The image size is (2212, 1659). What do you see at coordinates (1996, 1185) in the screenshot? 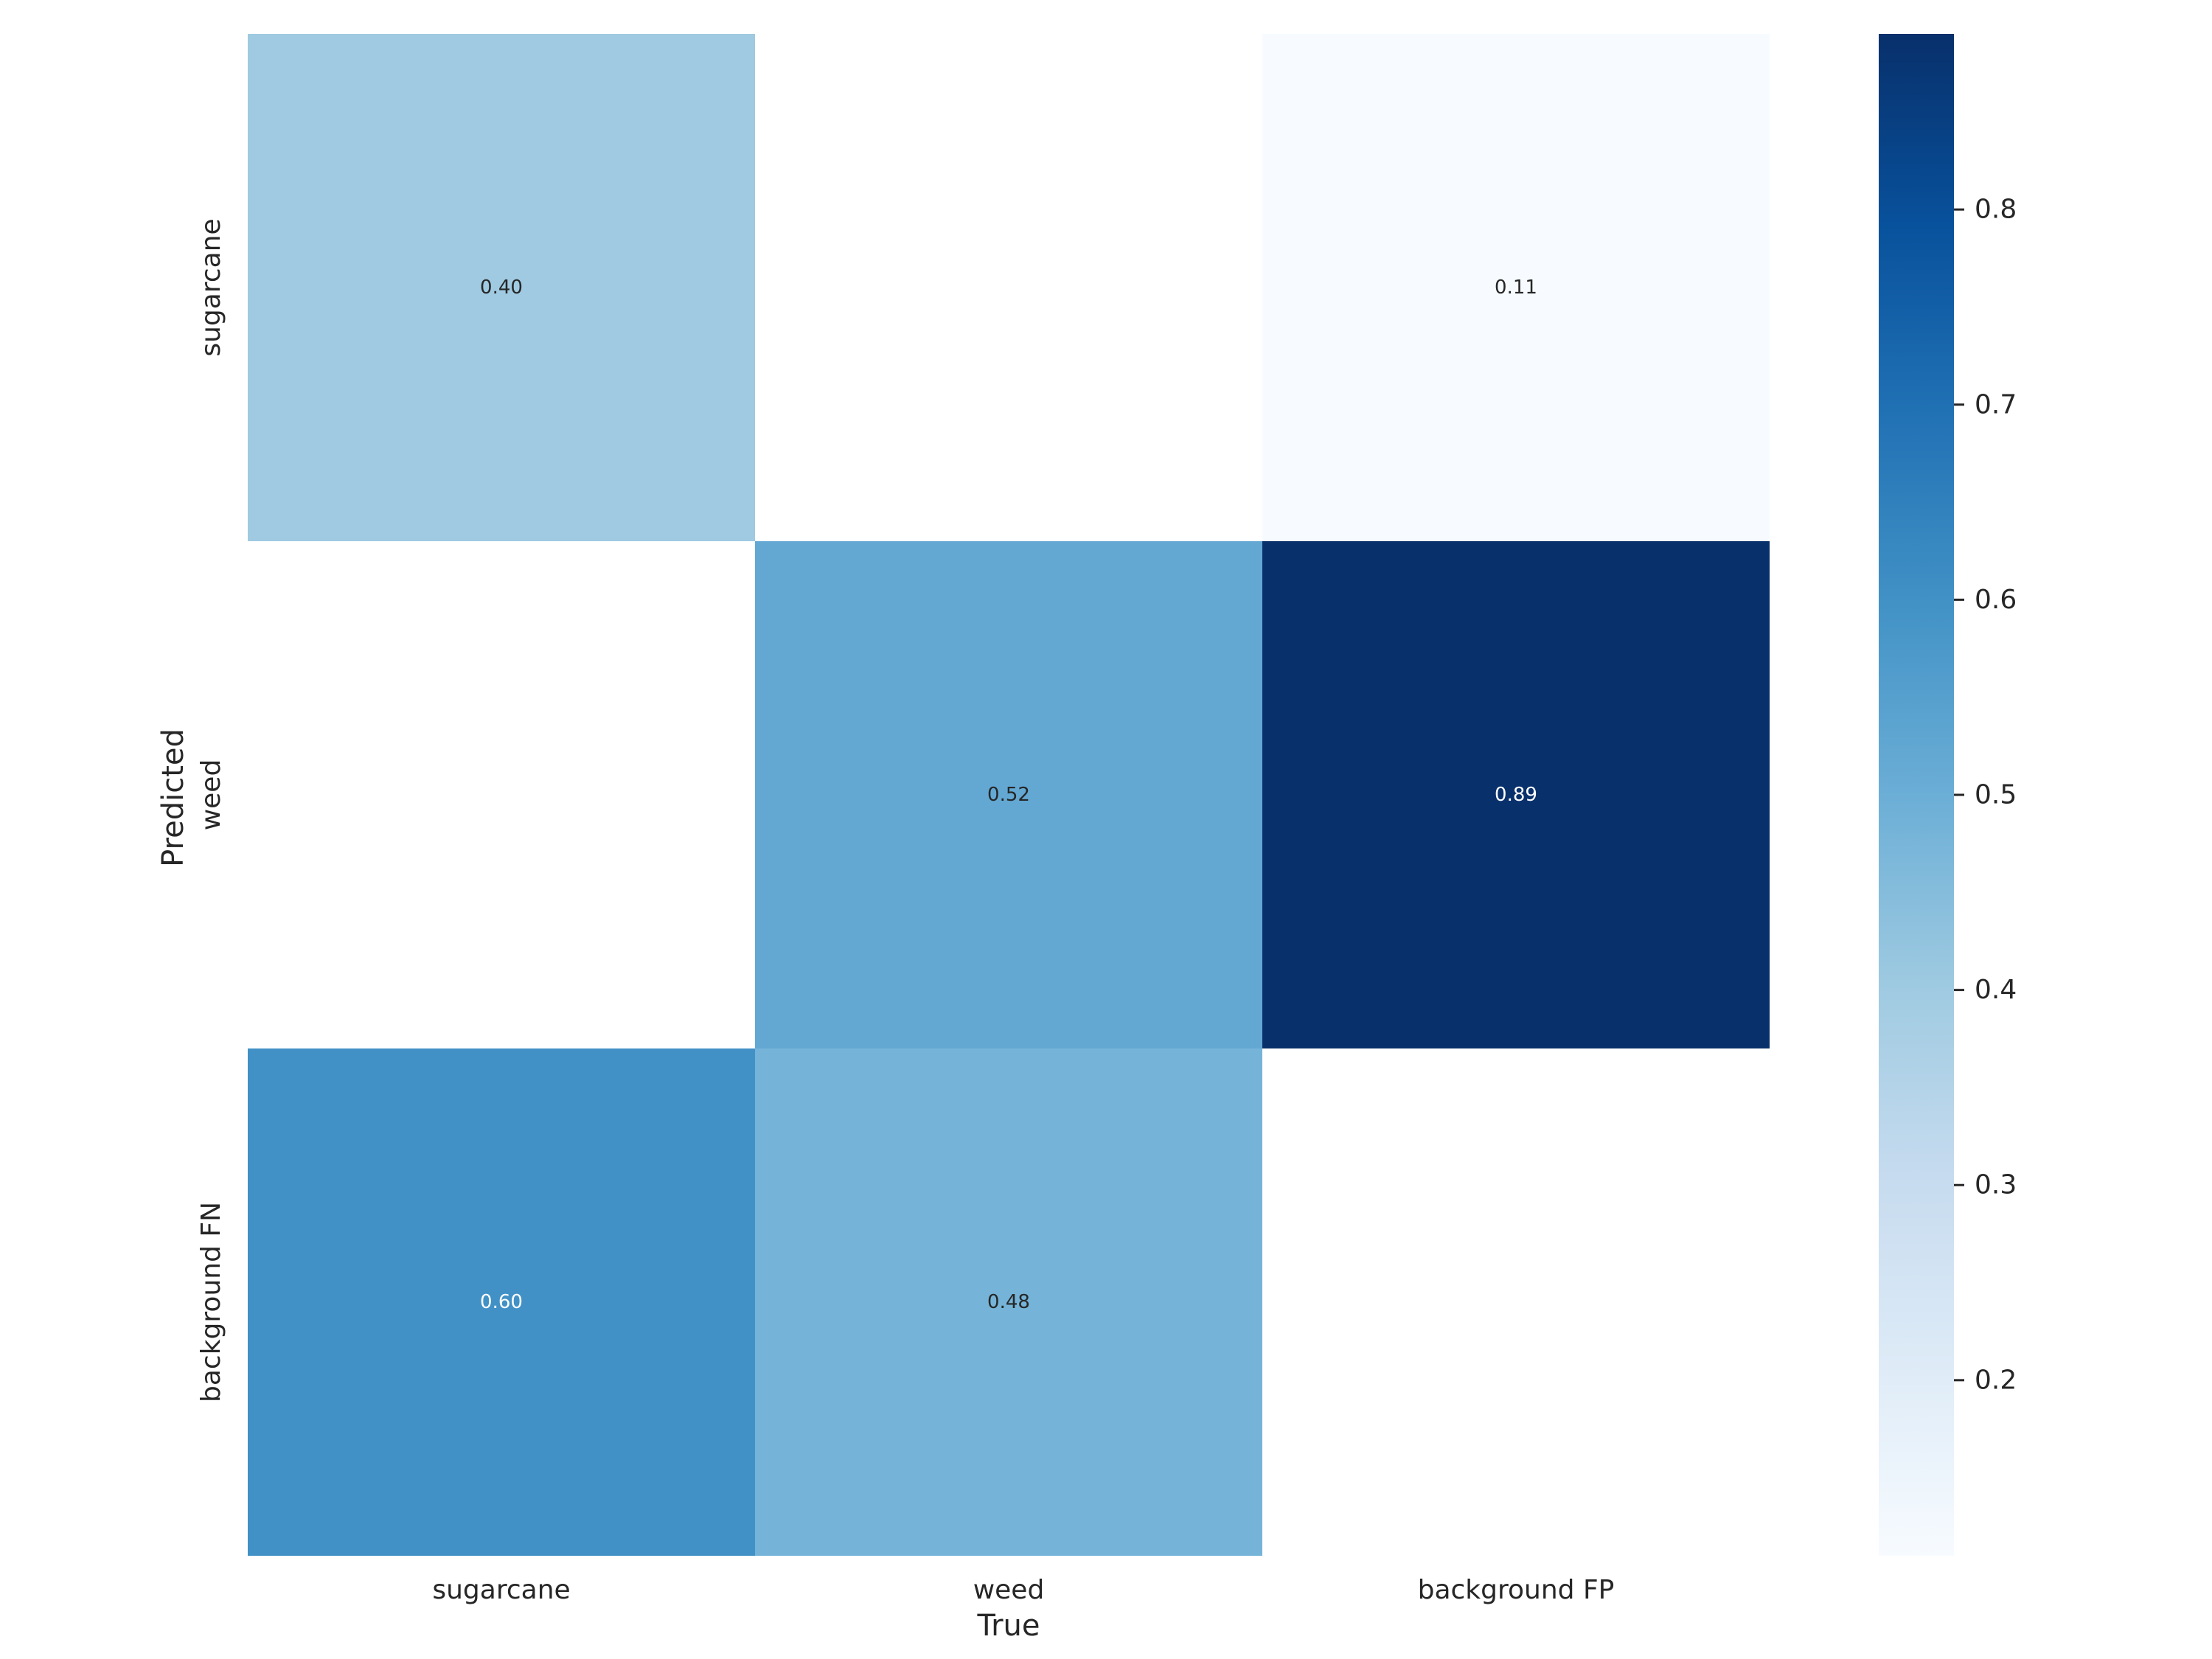
I see `colorbar-tick-label: 0.3` at bounding box center [1996, 1185].